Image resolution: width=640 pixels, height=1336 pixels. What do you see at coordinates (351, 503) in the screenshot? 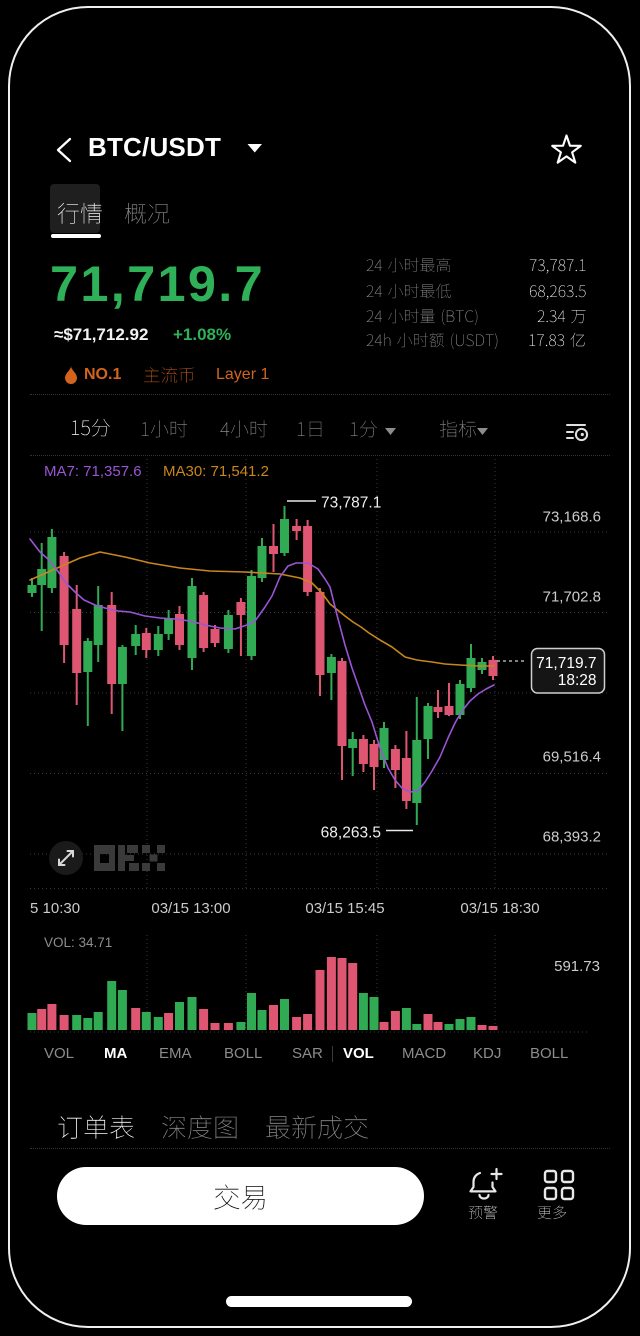
I see `svg-text: 73,787.1` at bounding box center [351, 503].